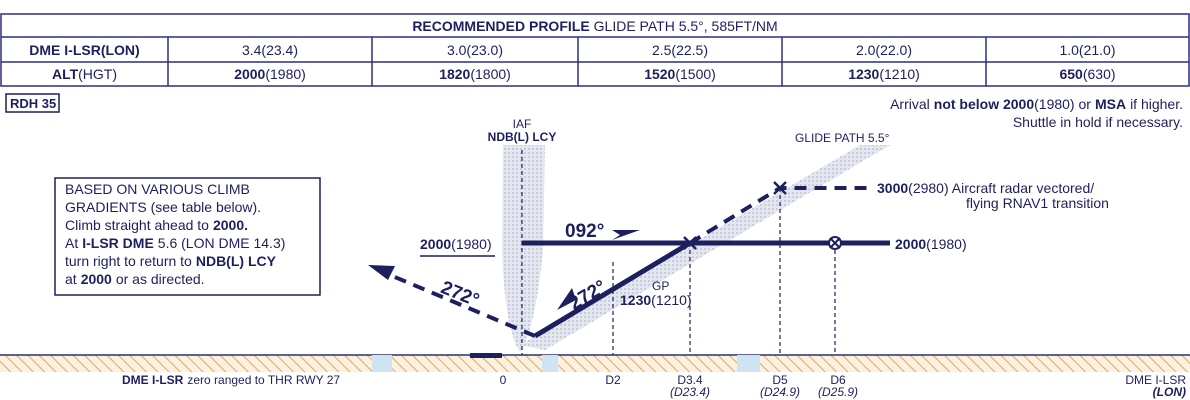  What do you see at coordinates (635, 300) in the screenshot?
I see `t: 1230` at bounding box center [635, 300].